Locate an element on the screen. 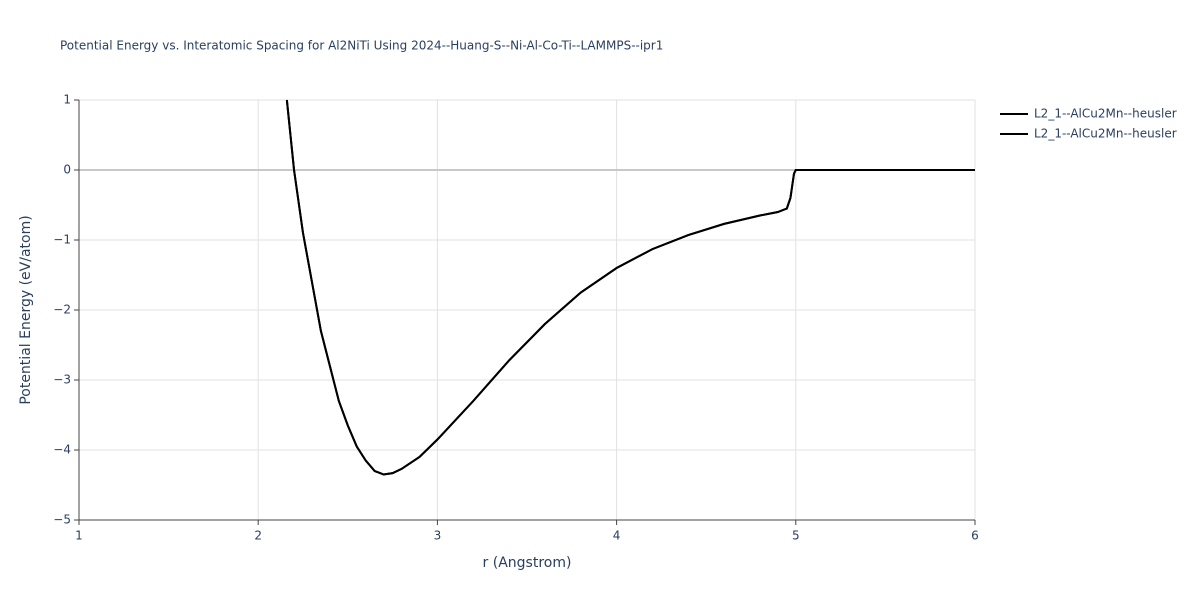 Image resolution: width=1200 pixels, height=604 pixels. x-tick-label: 1 is located at coordinates (79, 536).